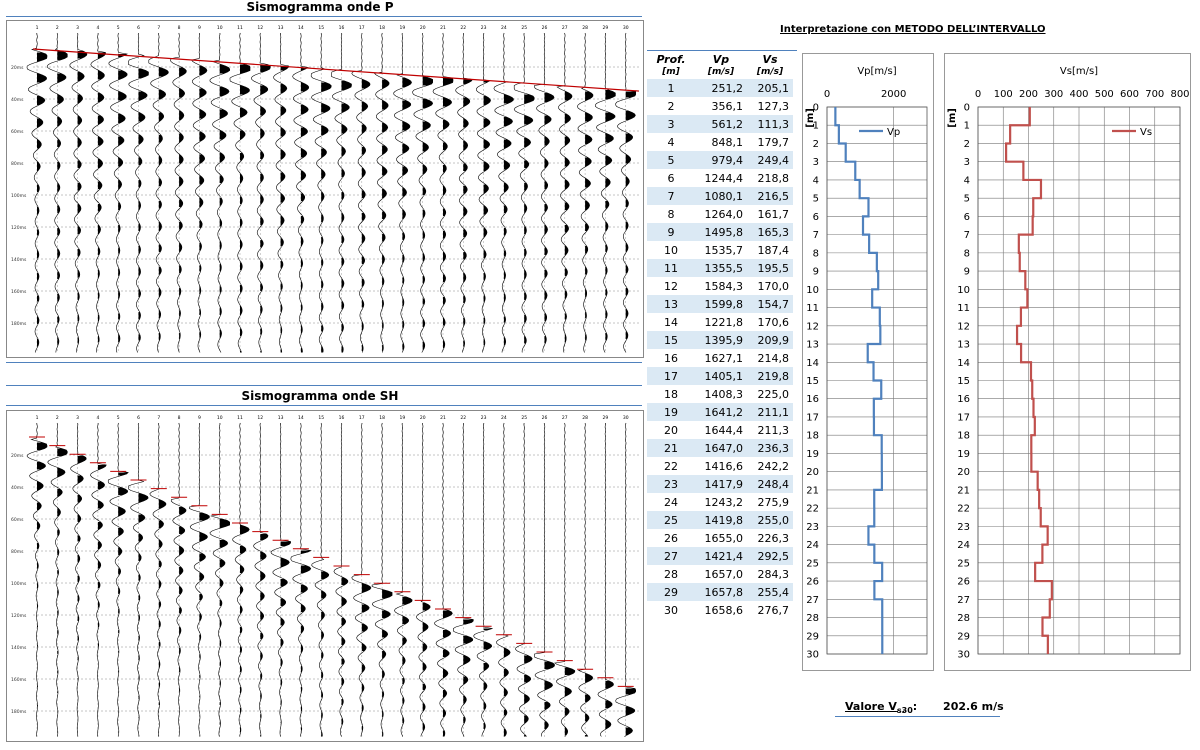 This screenshot has width=1200, height=750. Describe the element at coordinates (281, 418) in the screenshot. I see `trace-label: 13` at that location.